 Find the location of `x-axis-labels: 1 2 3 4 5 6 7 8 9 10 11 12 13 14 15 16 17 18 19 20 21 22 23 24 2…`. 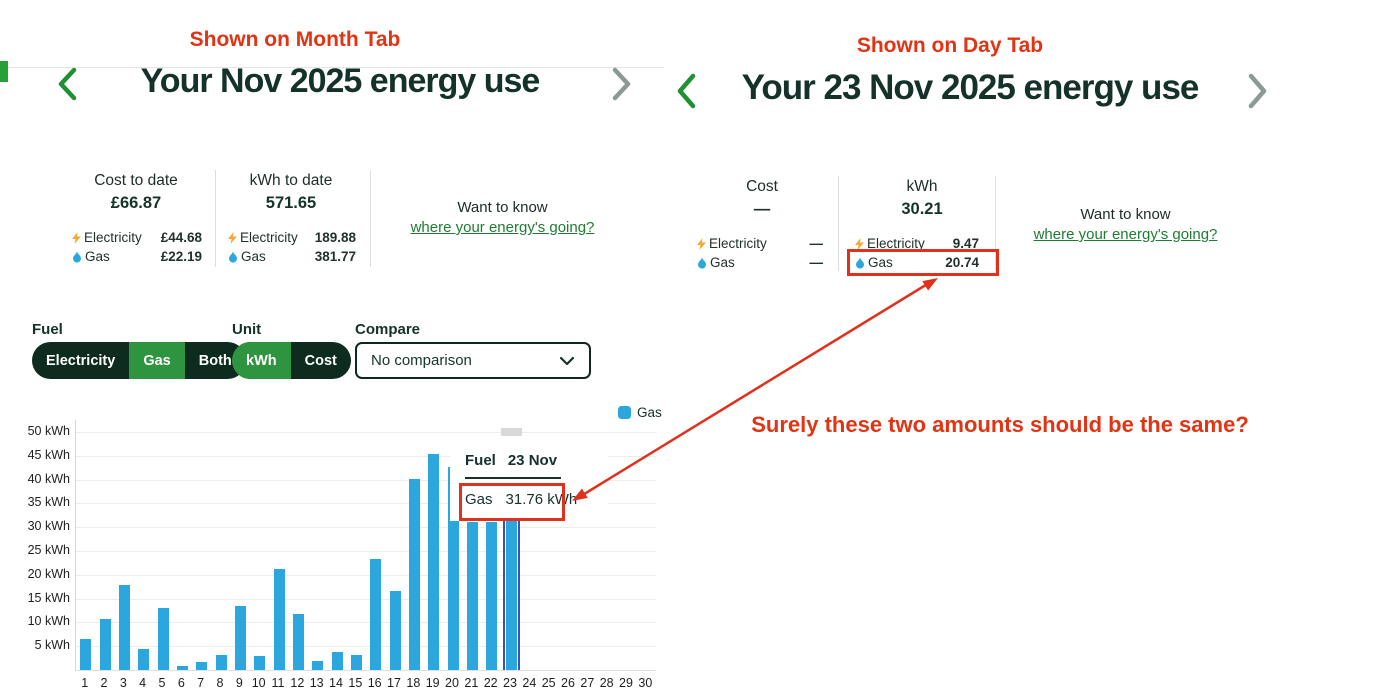

x-axis-labels: 1 2 3 4 5 6 7 8 9 10 11 12 13 14 15 16 17 18 19 20 21 22 23 24 2… is located at coordinates (365, 685).